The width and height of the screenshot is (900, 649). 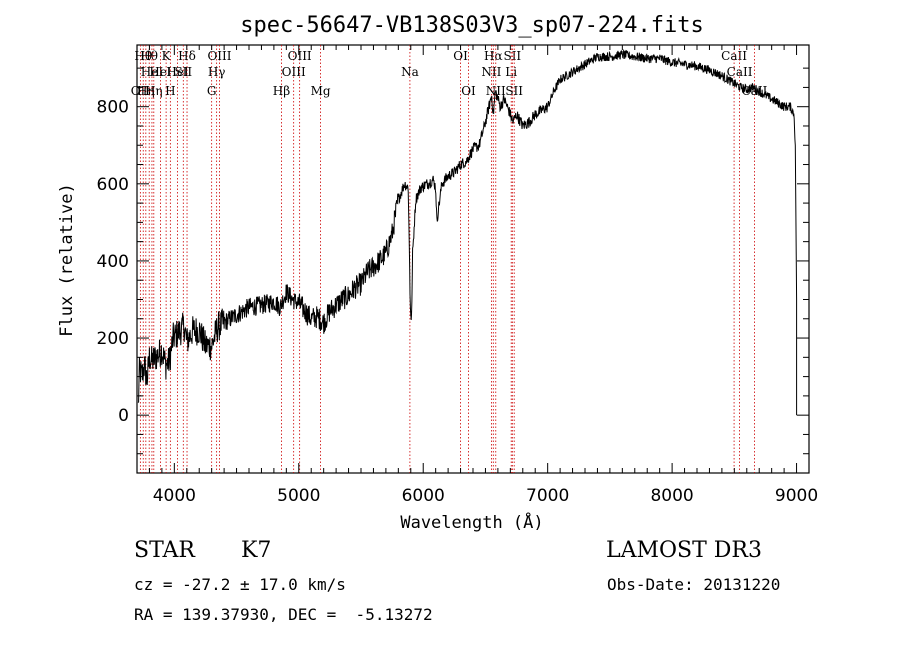 I want to click on line-marker-label: Hγ, so click(x=217, y=72).